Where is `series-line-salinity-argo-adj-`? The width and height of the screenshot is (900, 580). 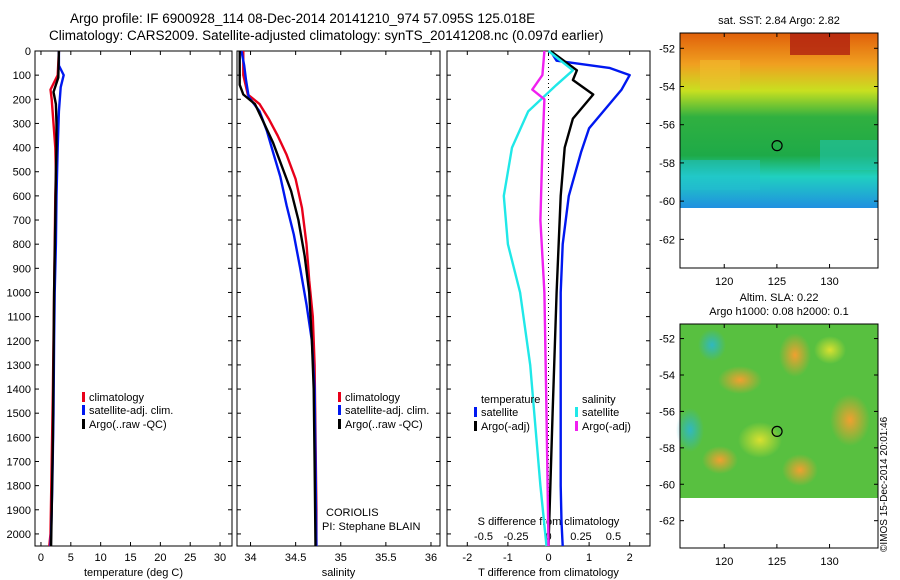 series-line-salinity-argo-adj- is located at coordinates (540, 298).